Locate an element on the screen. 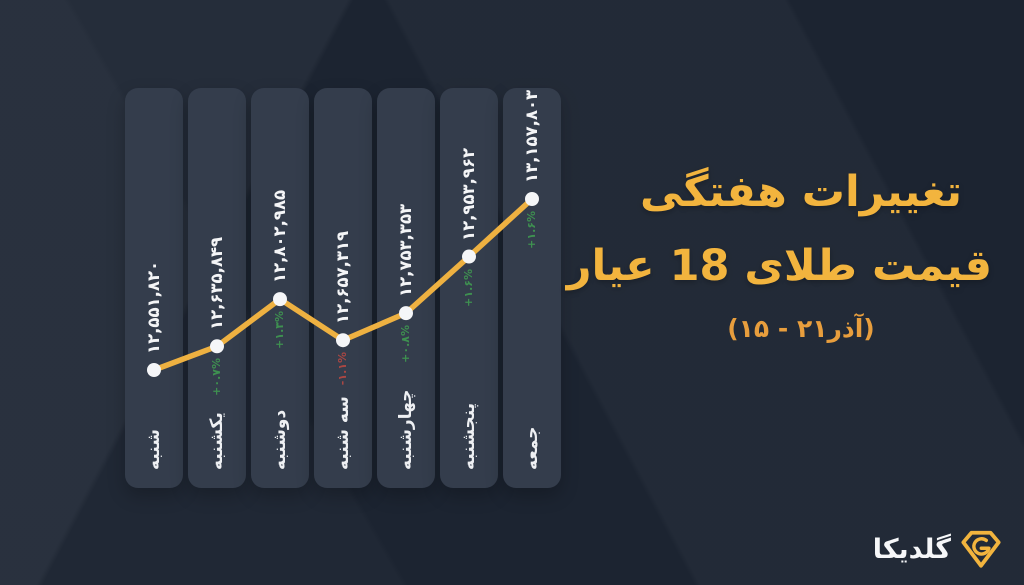 The image size is (1024, 585). goldika-gem-icon is located at coordinates (981, 549).